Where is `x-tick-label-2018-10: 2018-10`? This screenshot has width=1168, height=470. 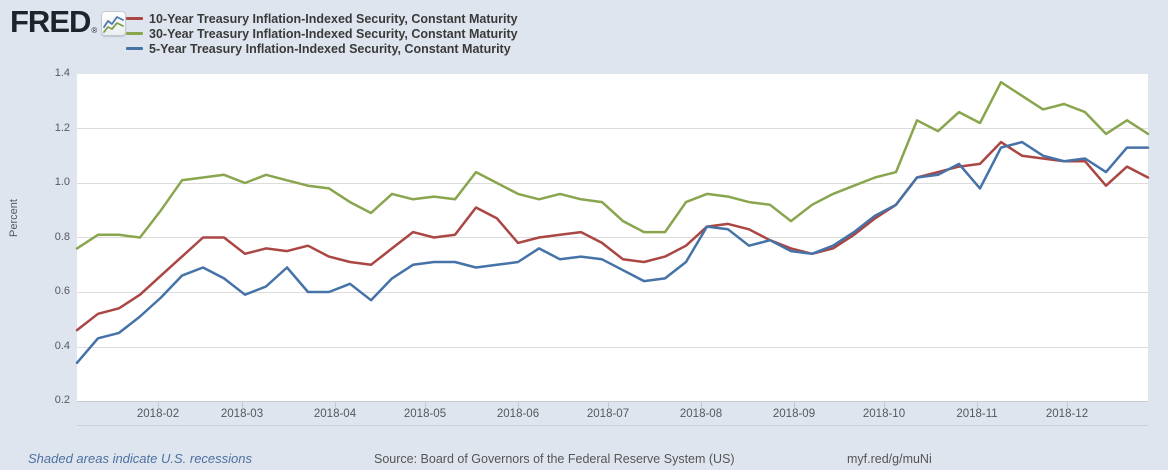 x-tick-label-2018-10: 2018-10 is located at coordinates (884, 414).